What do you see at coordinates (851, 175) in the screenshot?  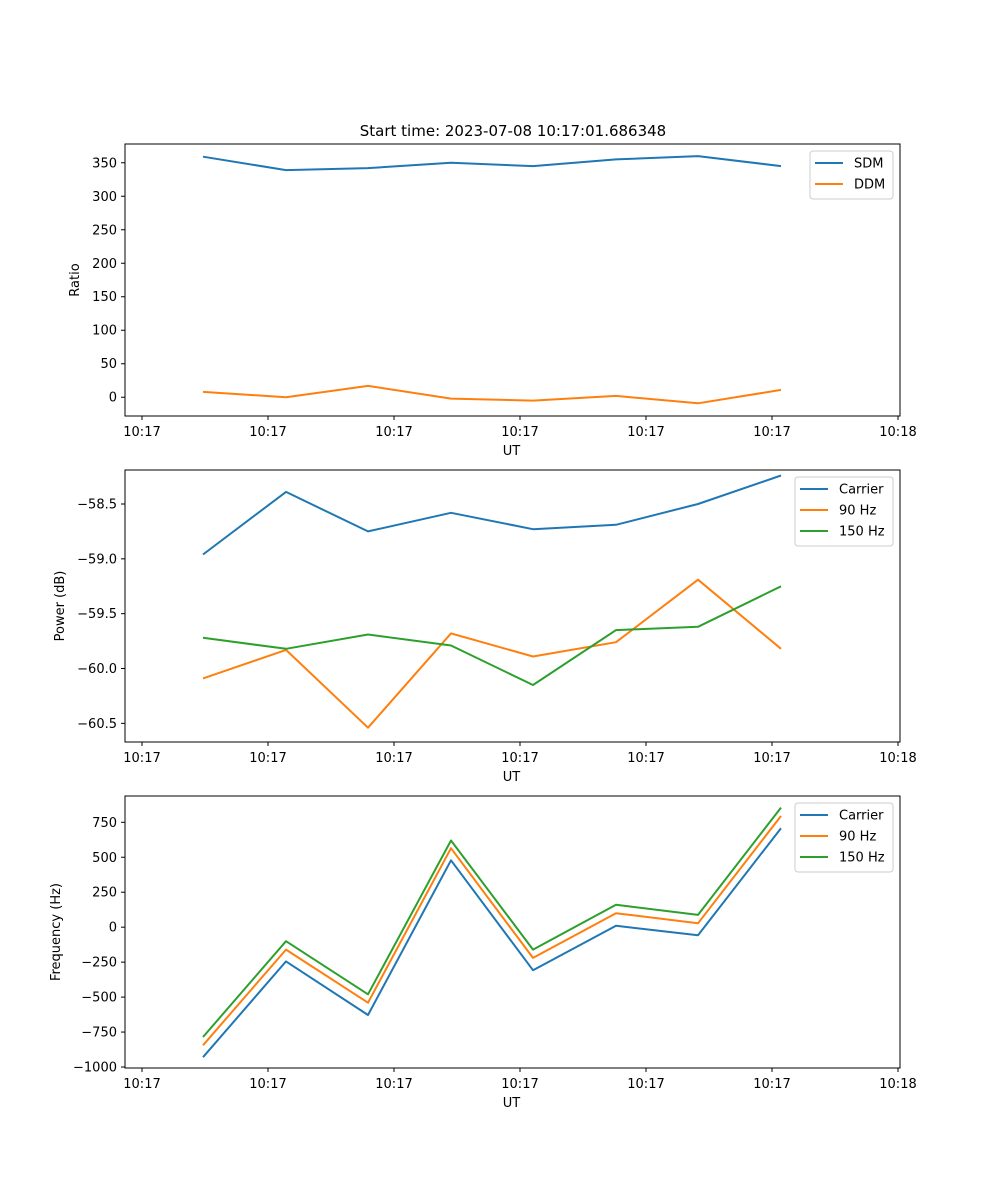 I see `legend: SDM DDM` at bounding box center [851, 175].